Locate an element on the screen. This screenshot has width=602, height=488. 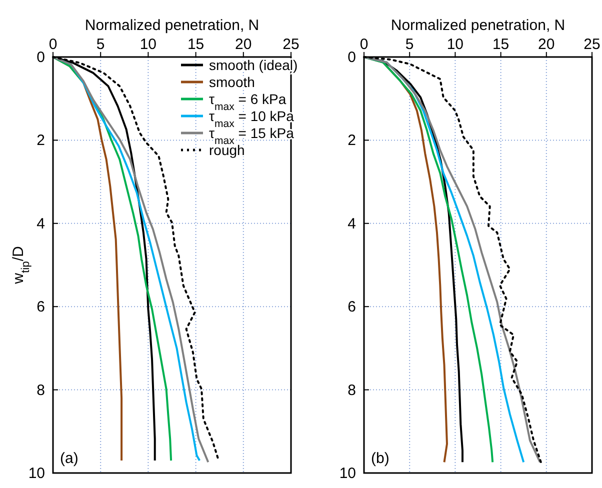
legend-label: smooth is located at coordinates (232, 82).